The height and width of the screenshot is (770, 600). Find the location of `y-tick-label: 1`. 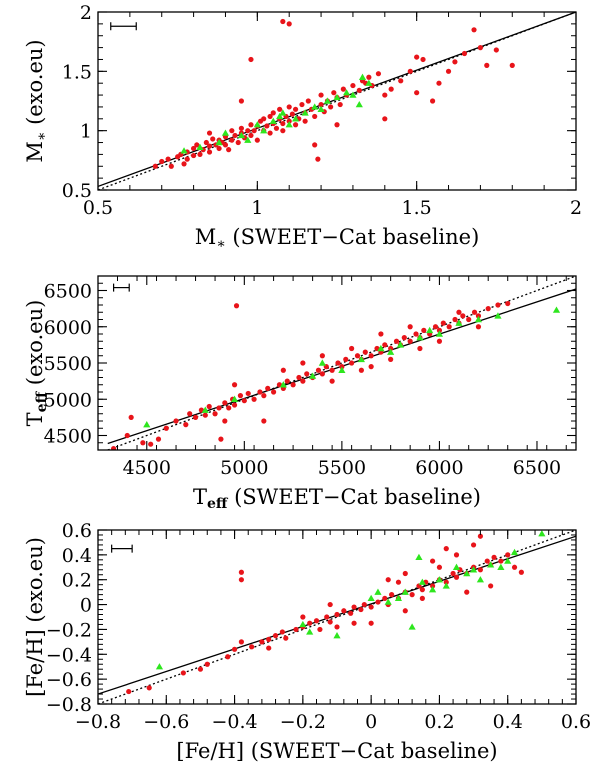

y-tick-label: 1 is located at coordinates (86, 132).